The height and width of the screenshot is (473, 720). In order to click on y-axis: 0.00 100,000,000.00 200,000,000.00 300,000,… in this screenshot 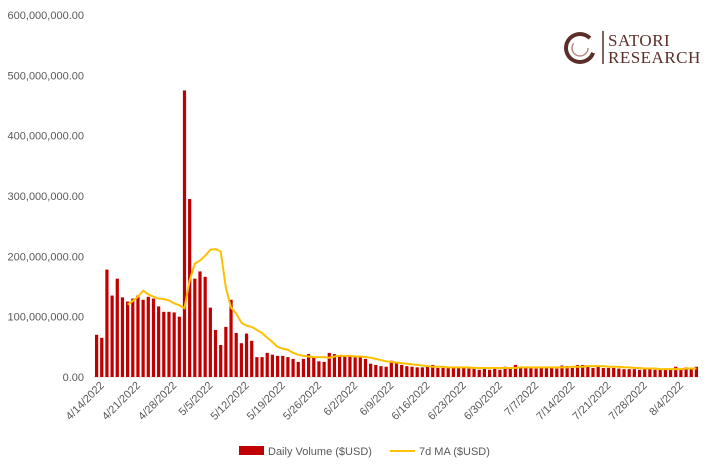, I will do `click(46, 197)`.